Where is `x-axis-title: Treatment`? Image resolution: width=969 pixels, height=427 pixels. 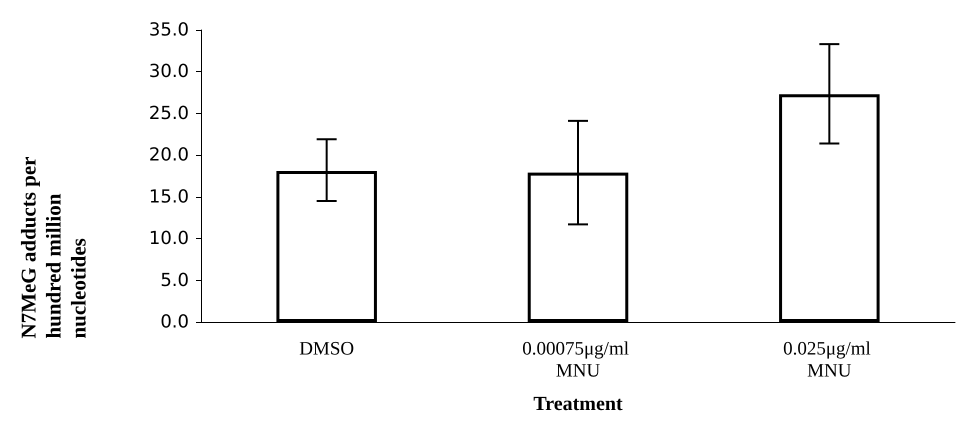
x-axis-title: Treatment is located at coordinates (578, 404).